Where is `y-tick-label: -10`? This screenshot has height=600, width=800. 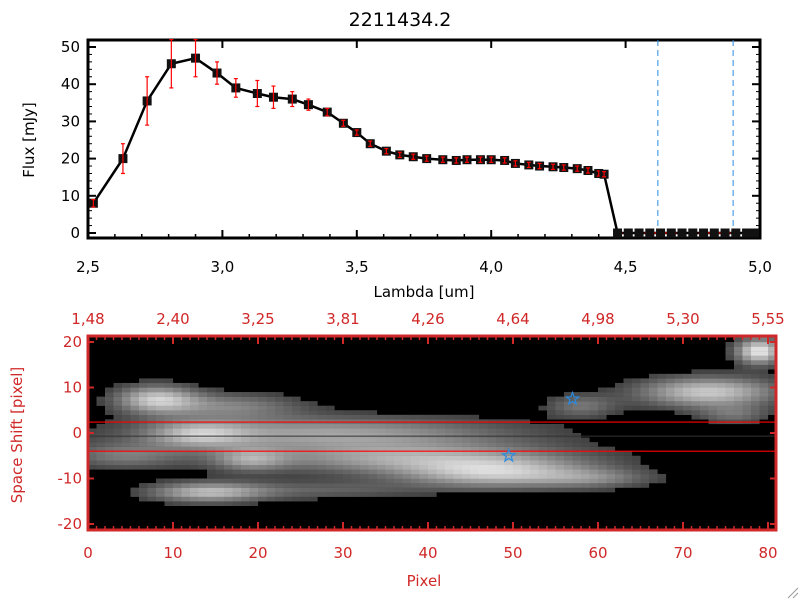 y-tick-label: -10 is located at coordinates (70, 479).